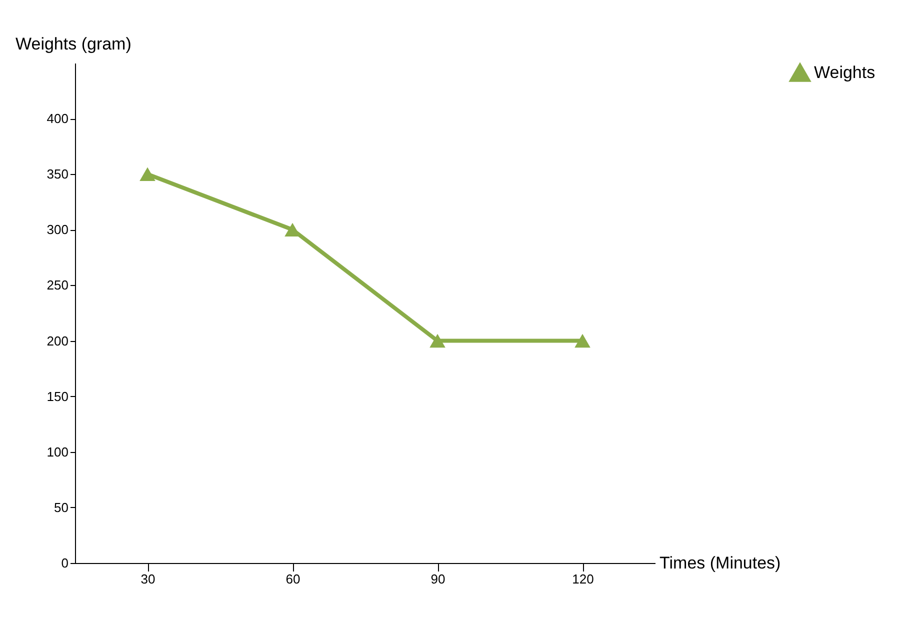 The height and width of the screenshot is (621, 924). What do you see at coordinates (57, 452) in the screenshot?
I see `y-tick-label: 100` at bounding box center [57, 452].